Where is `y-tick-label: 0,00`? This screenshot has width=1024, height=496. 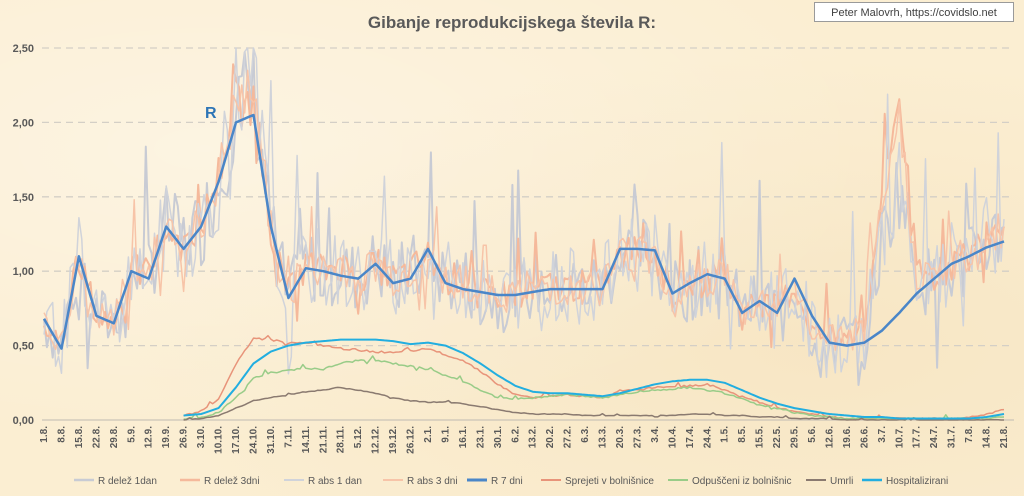
y-tick-label: 0,00 is located at coordinates (23, 421).